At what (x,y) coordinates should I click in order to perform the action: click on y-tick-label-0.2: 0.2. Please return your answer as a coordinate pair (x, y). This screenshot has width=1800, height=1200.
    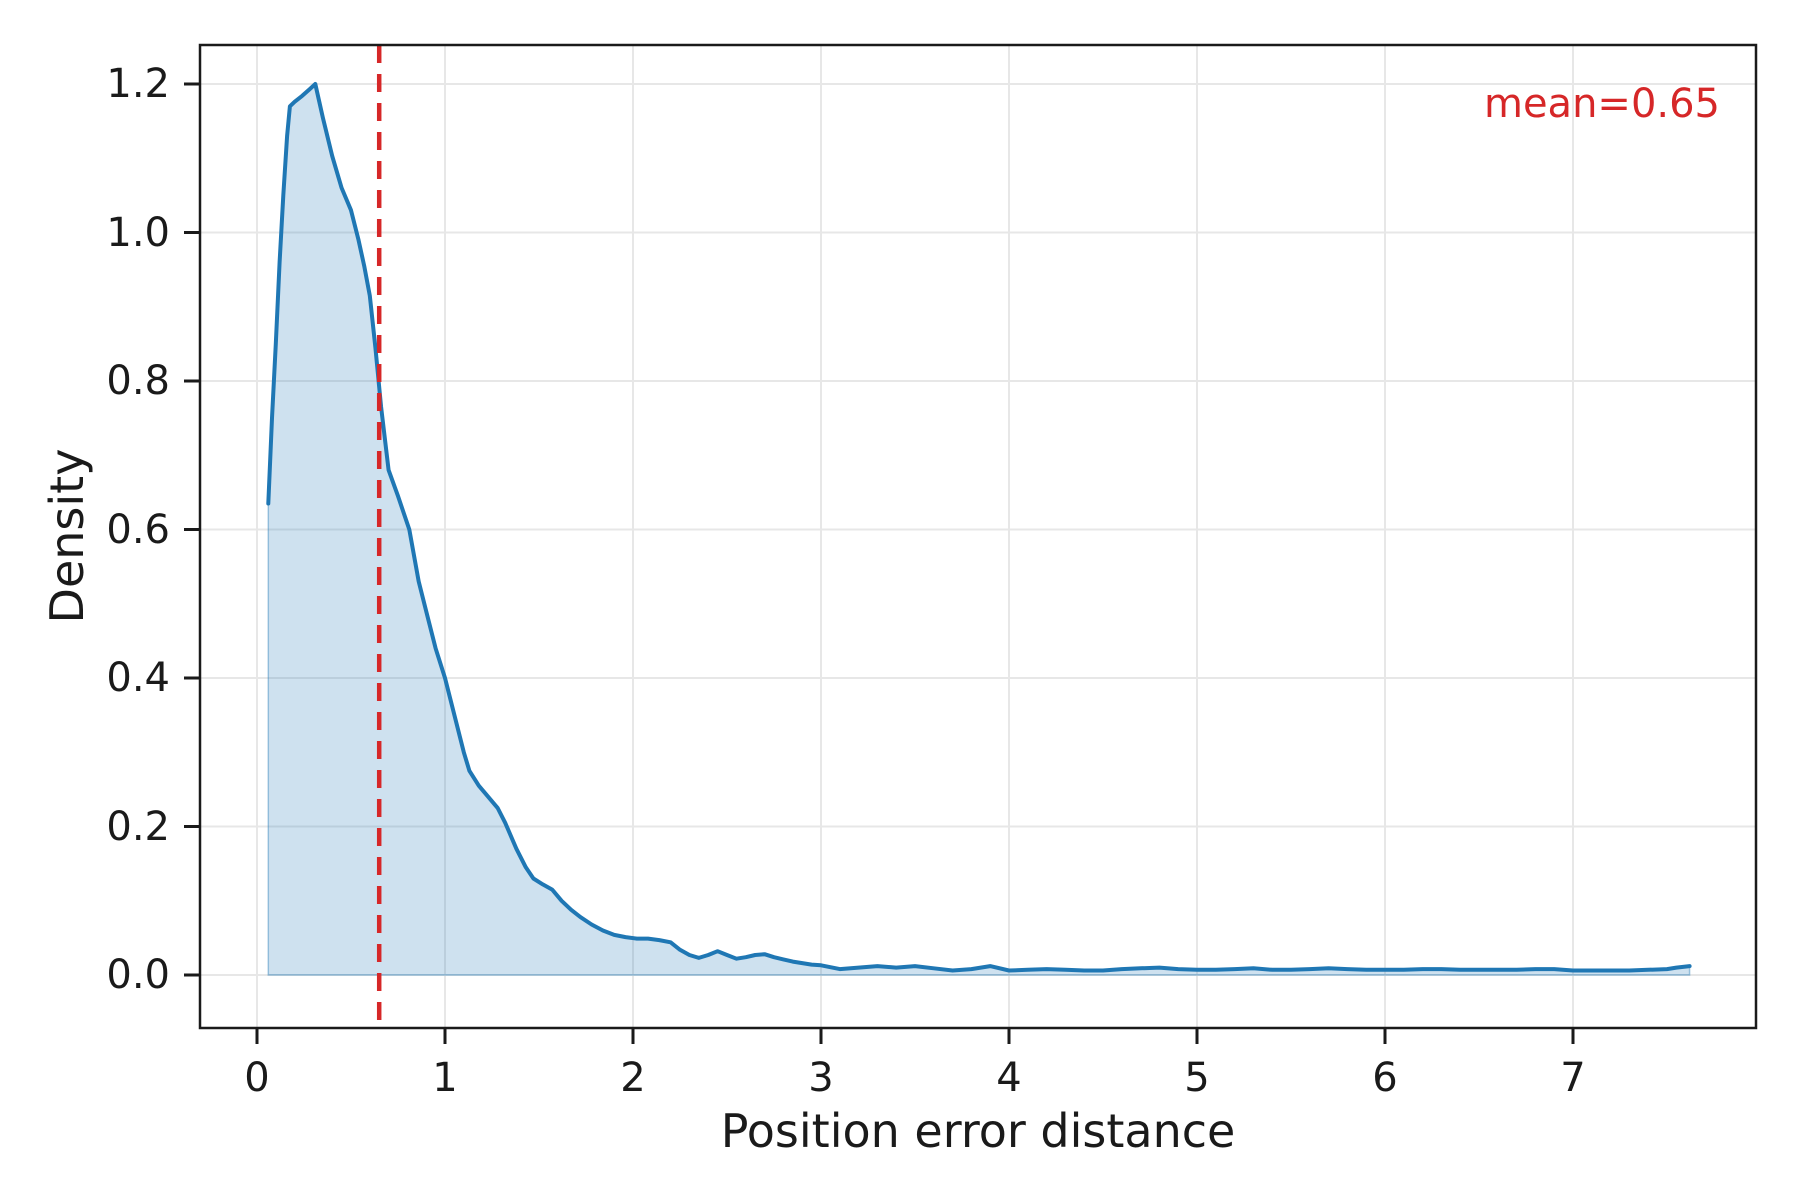
    Looking at the image, I should click on (138, 826).